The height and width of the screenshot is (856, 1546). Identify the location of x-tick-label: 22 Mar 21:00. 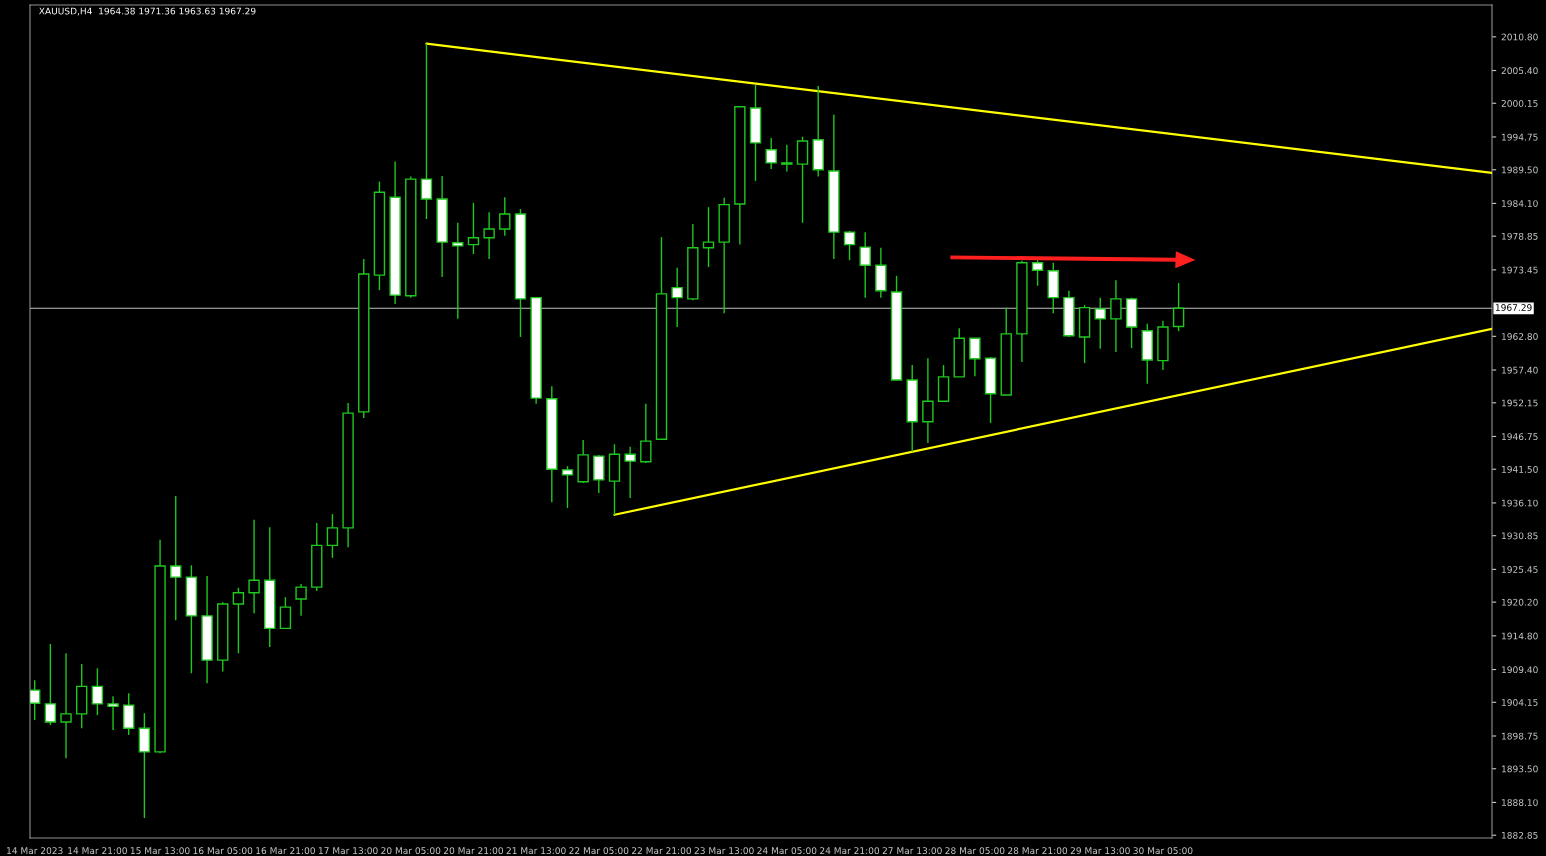
(662, 851).